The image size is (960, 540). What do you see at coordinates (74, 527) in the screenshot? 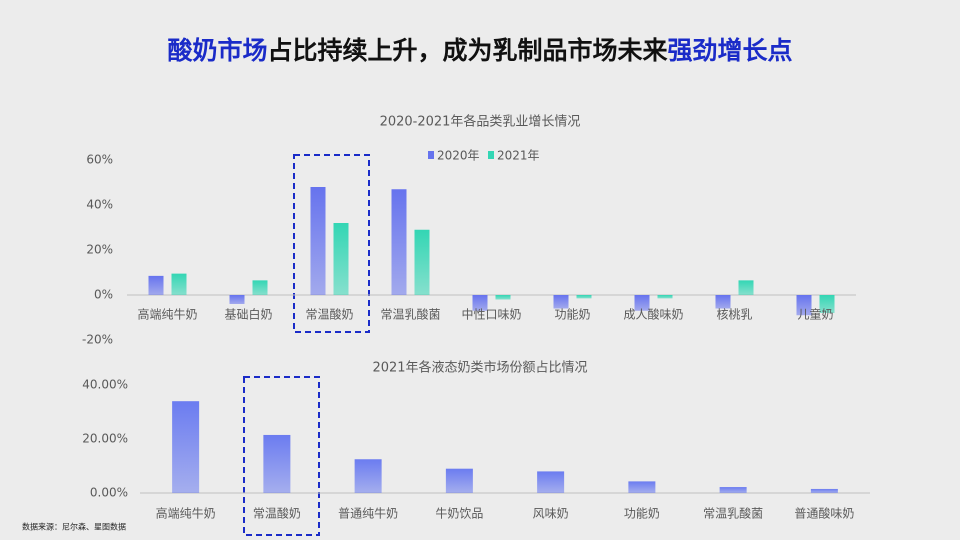
I see `source-note: 数据来源：尼尔森、星图数据` at bounding box center [74, 527].